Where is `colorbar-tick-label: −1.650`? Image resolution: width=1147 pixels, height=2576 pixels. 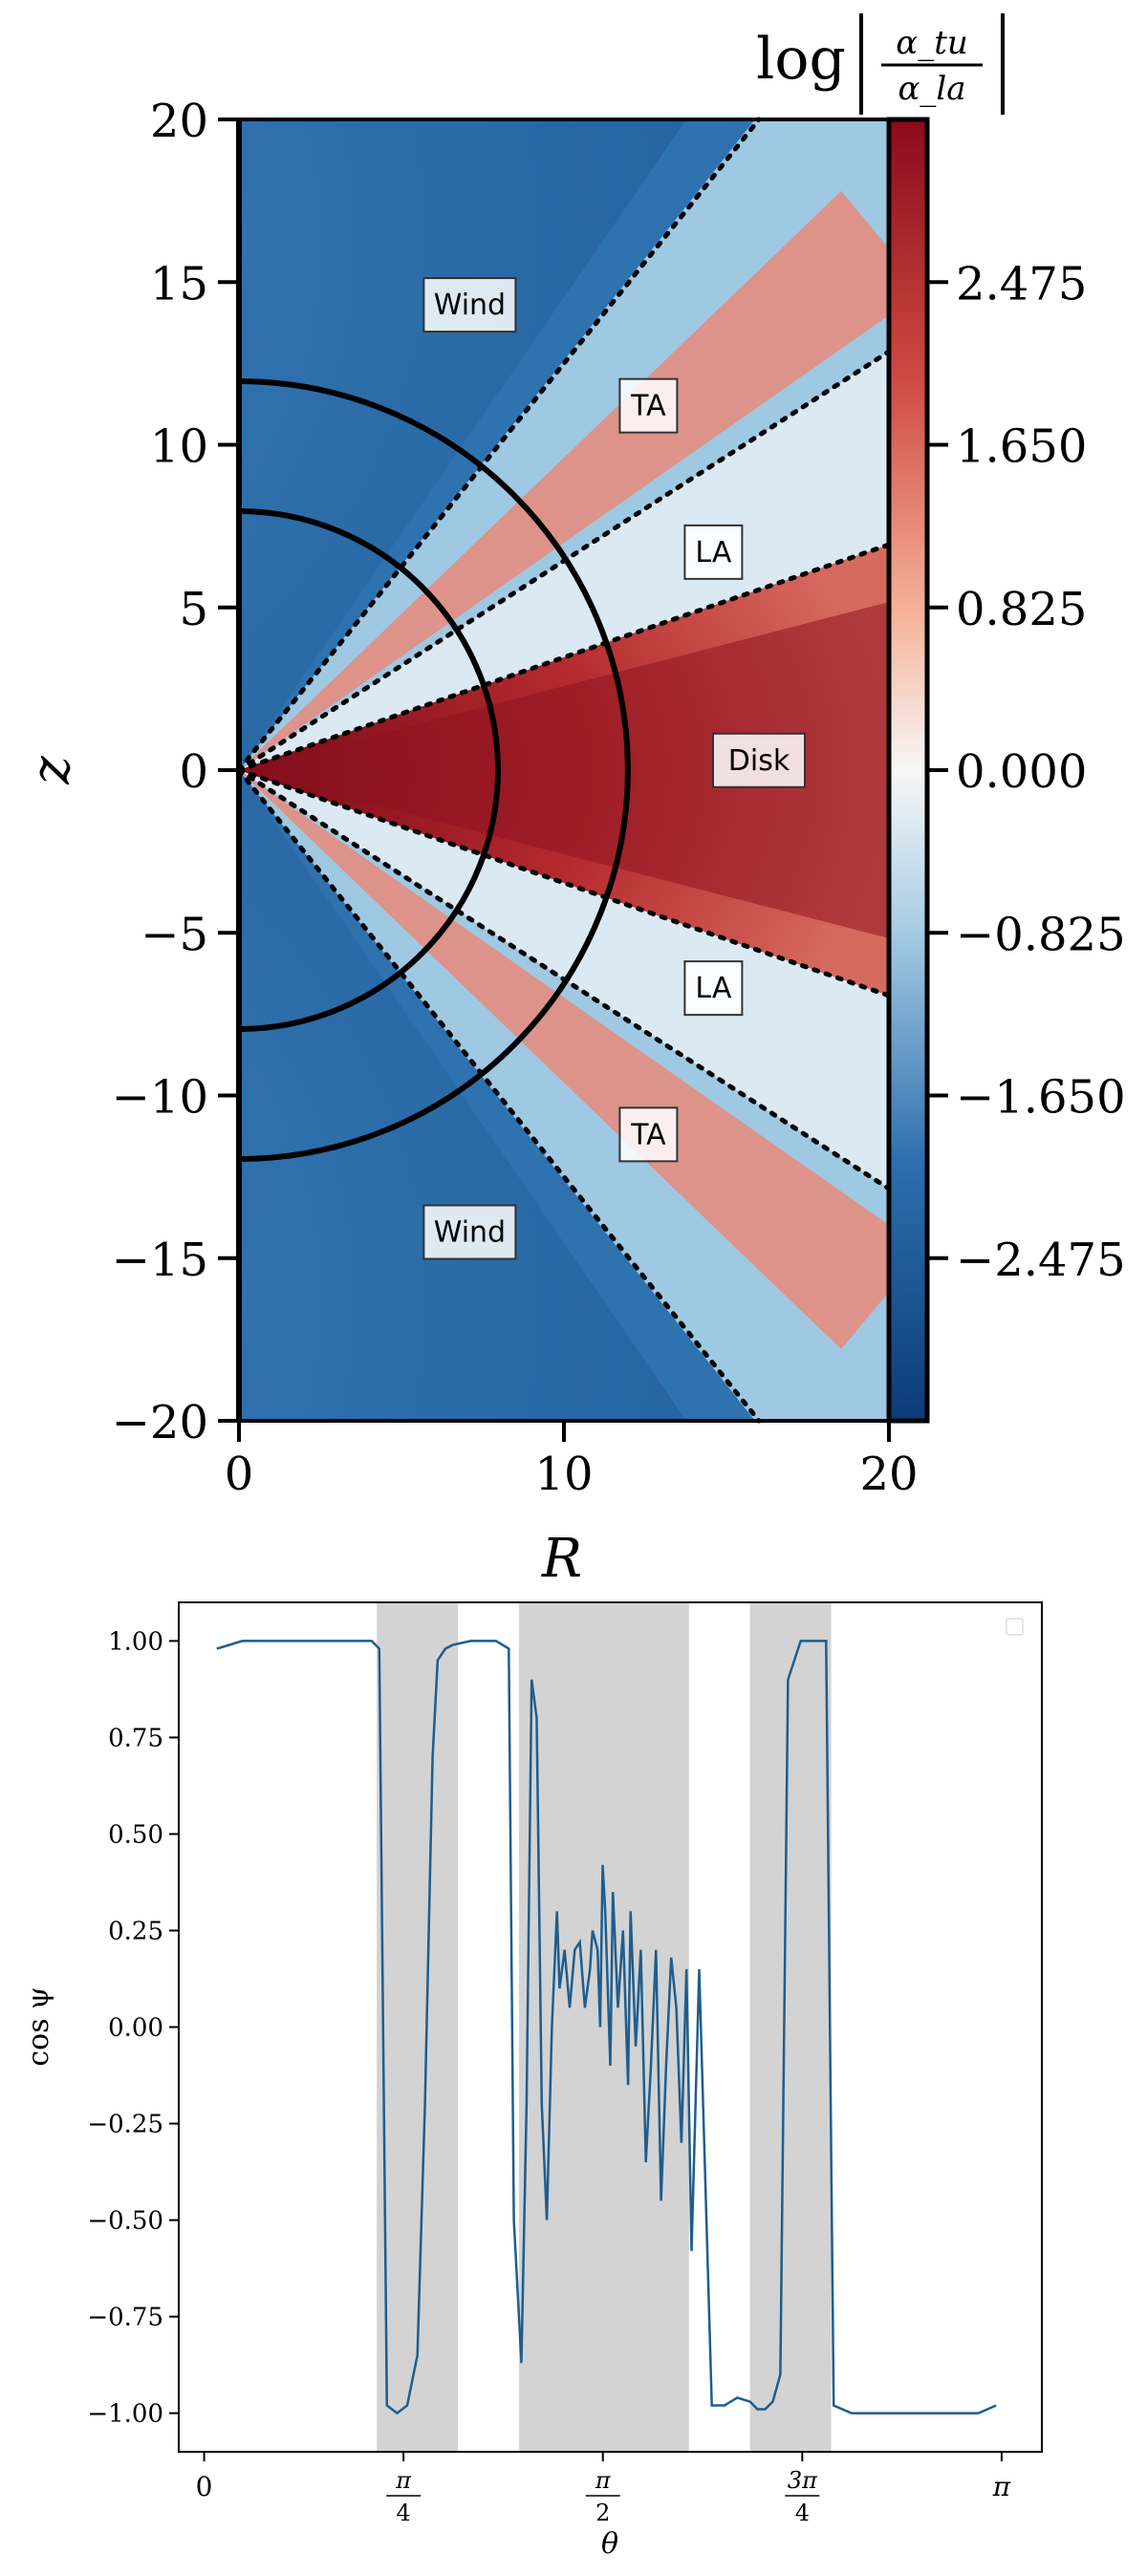
colorbar-tick-label: −1.650 is located at coordinates (1041, 1098).